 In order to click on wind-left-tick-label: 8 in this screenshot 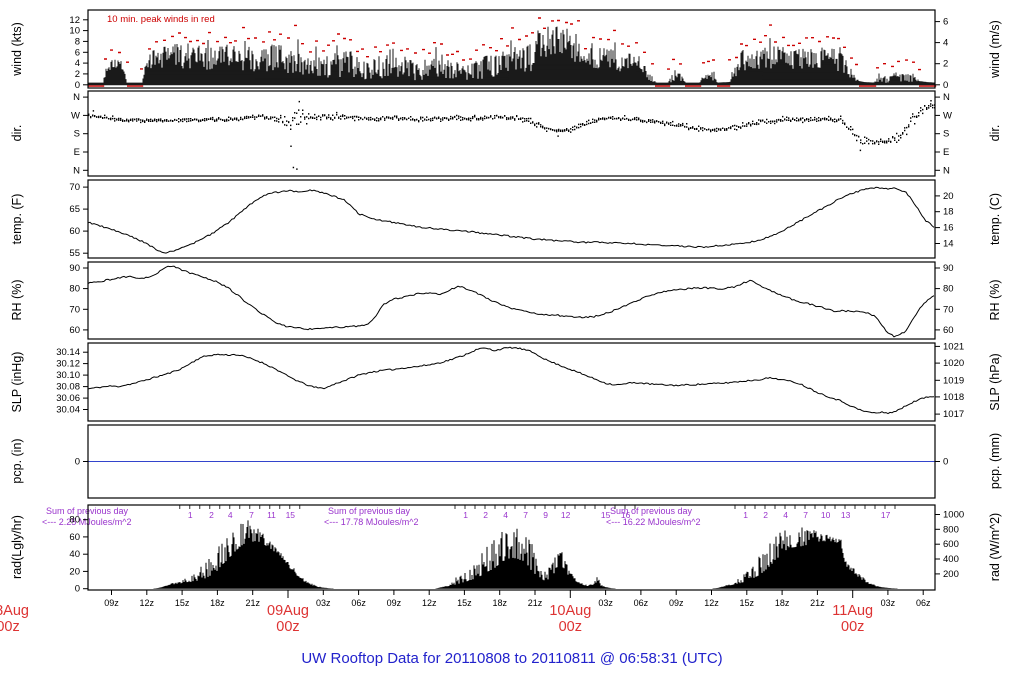, I will do `click(77, 41)`.